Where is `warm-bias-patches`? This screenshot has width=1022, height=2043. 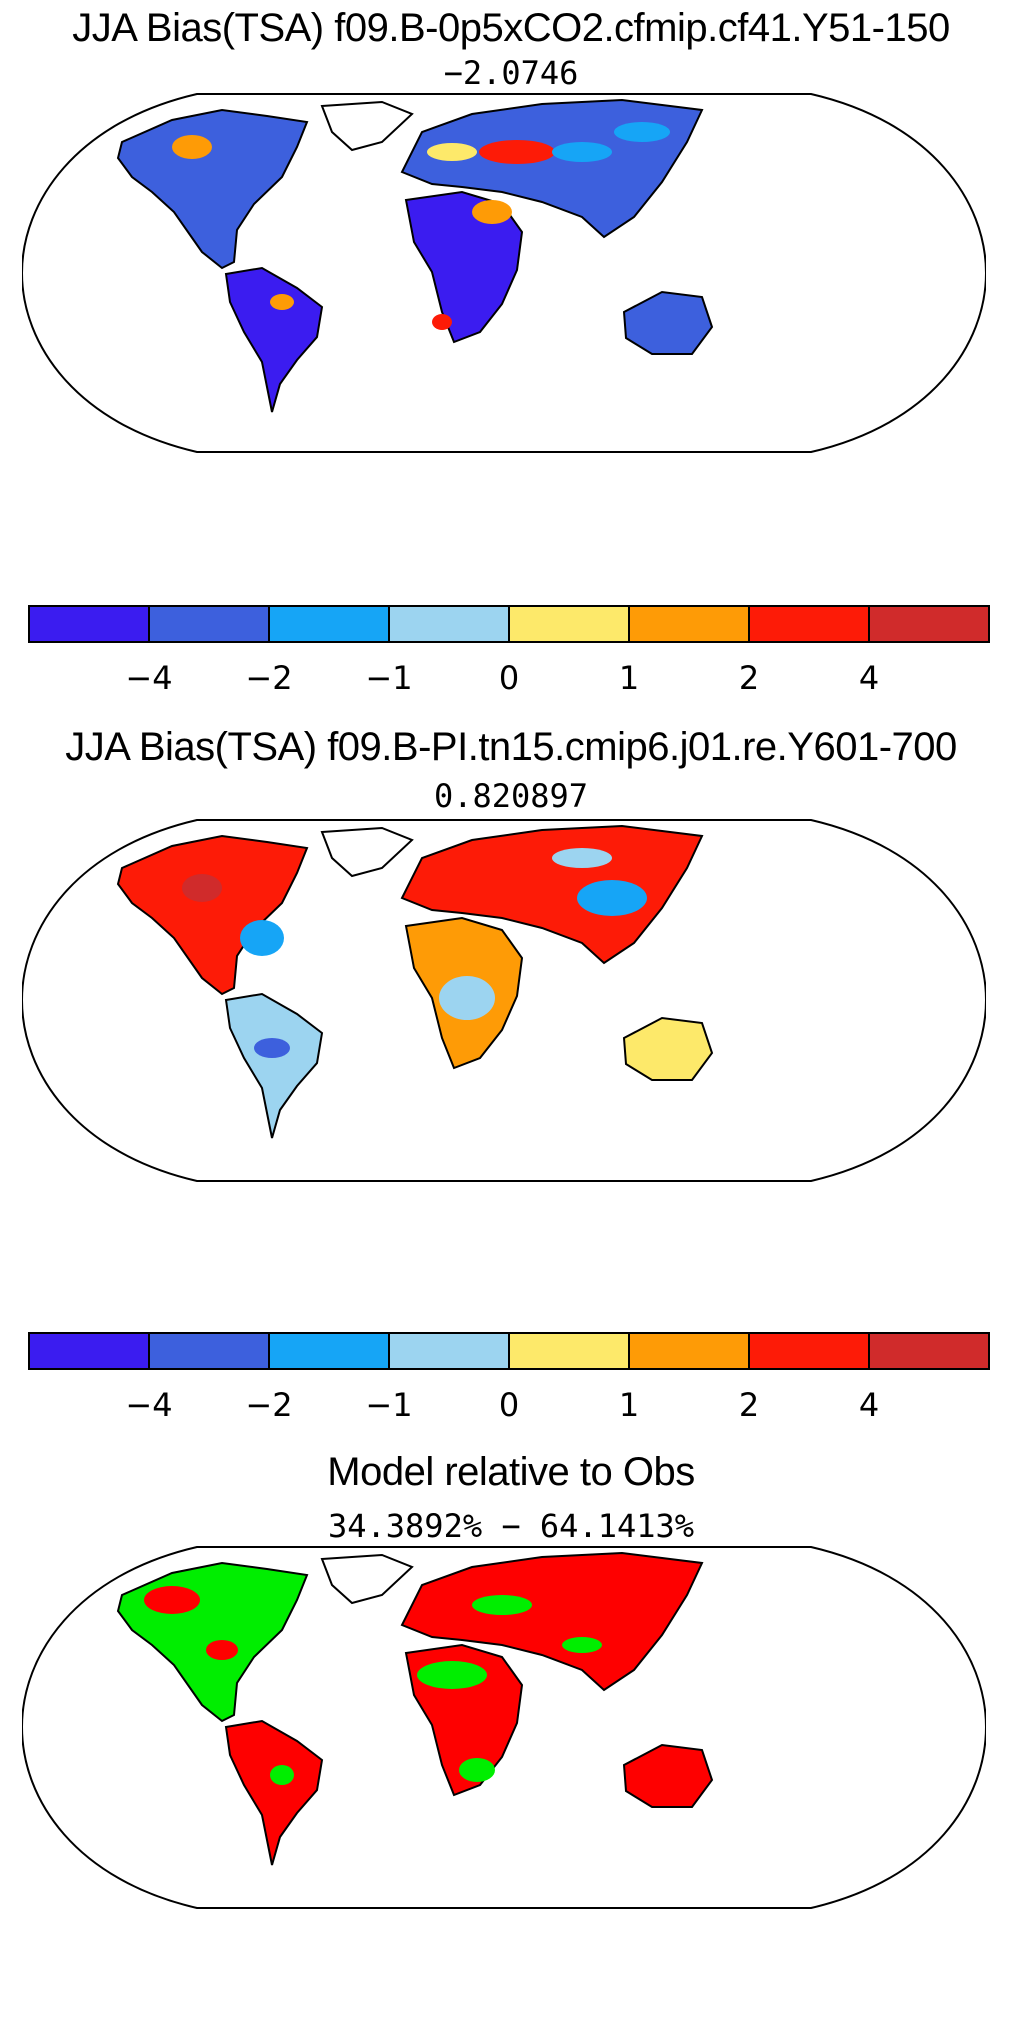
warm-bias-patches is located at coordinates (421, 226).